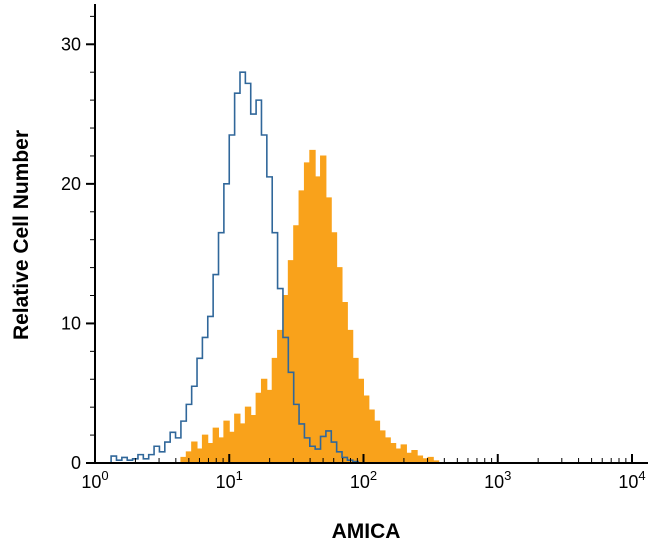 The height and width of the screenshot is (553, 650). I want to click on x-tick-label: 10⁰, so click(94, 480).